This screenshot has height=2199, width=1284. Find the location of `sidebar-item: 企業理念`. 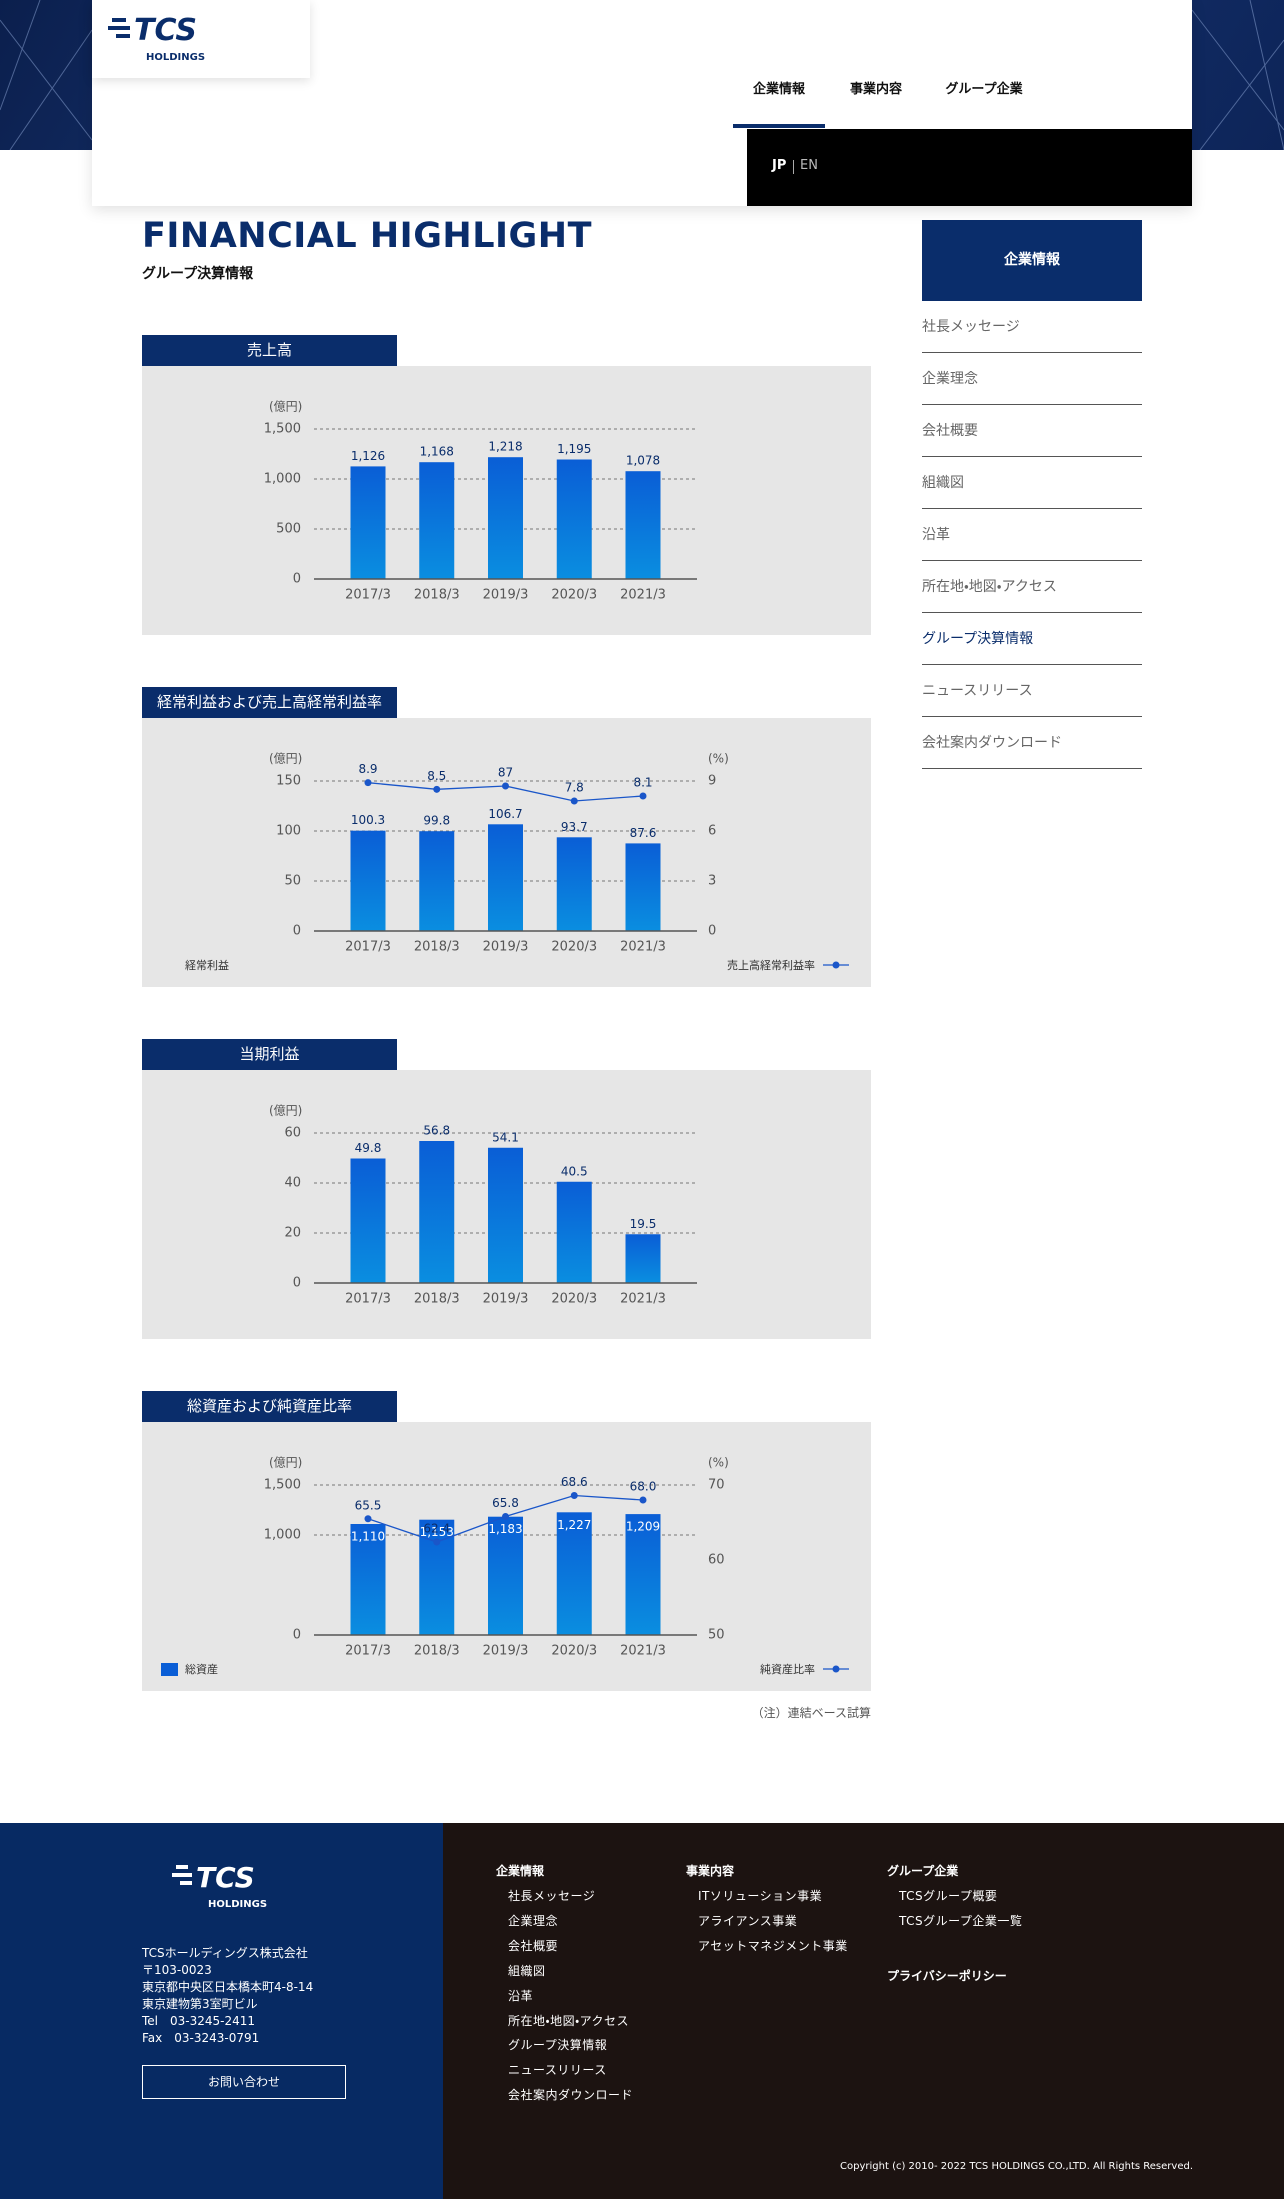

sidebar-item: 企業理念 is located at coordinates (1032, 379).